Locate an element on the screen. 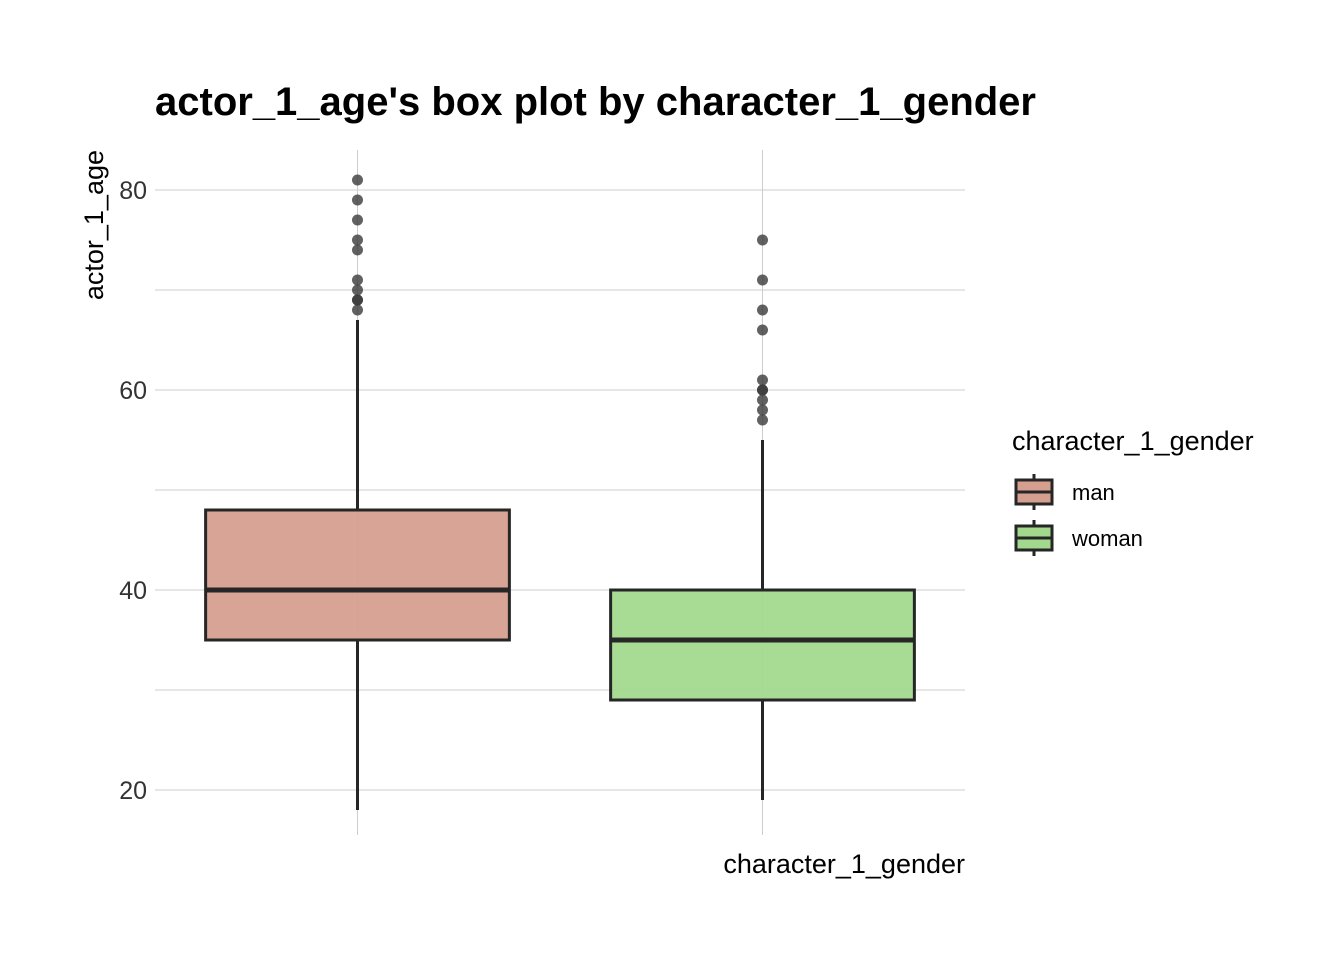 The height and width of the screenshot is (965, 1344). y-tick-label: 40 is located at coordinates (133, 591).